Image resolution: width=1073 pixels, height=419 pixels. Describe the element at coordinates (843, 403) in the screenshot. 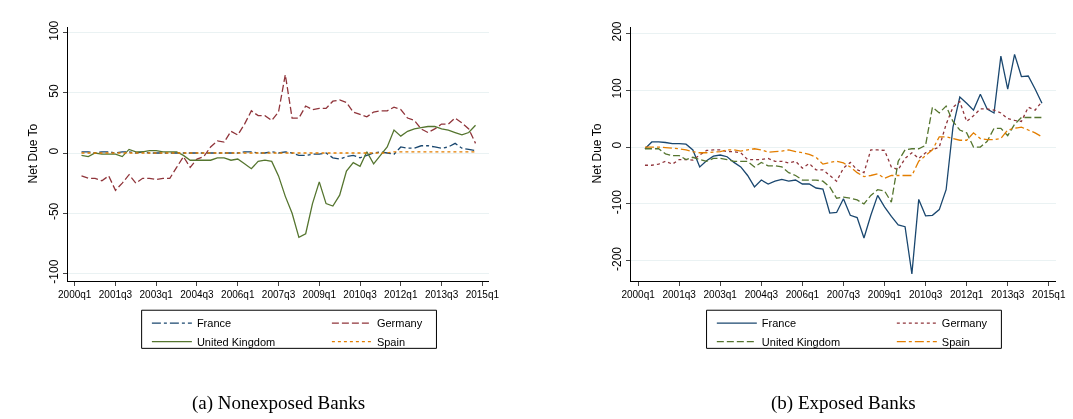

I see `text: (b) Exposed Banks` at that location.